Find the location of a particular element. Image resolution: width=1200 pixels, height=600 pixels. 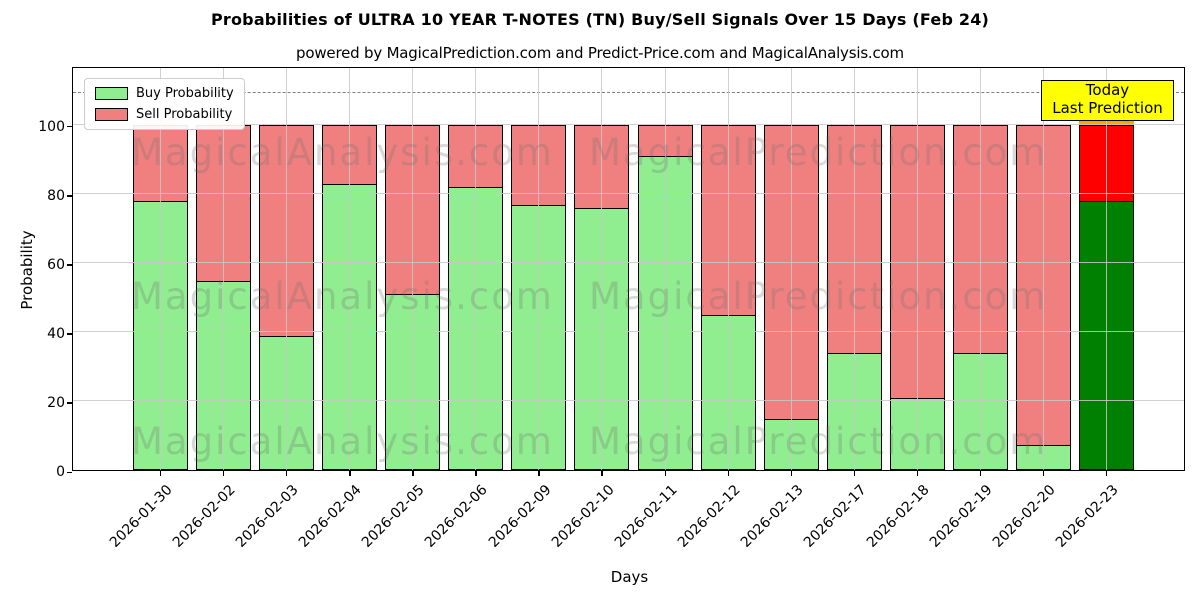

x-tick-label-text: 2026-02-02 is located at coordinates (204, 516).